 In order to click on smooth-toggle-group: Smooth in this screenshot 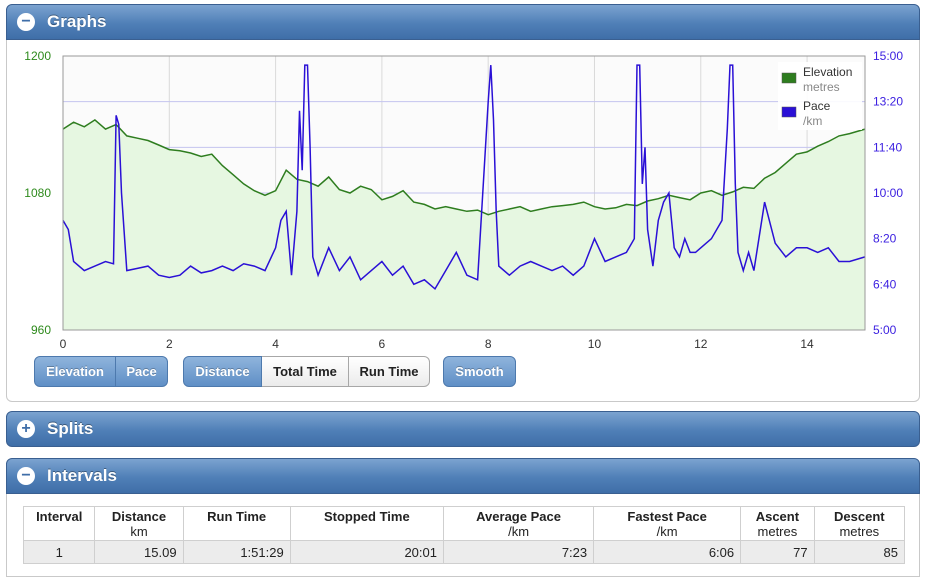, I will do `click(479, 371)`.